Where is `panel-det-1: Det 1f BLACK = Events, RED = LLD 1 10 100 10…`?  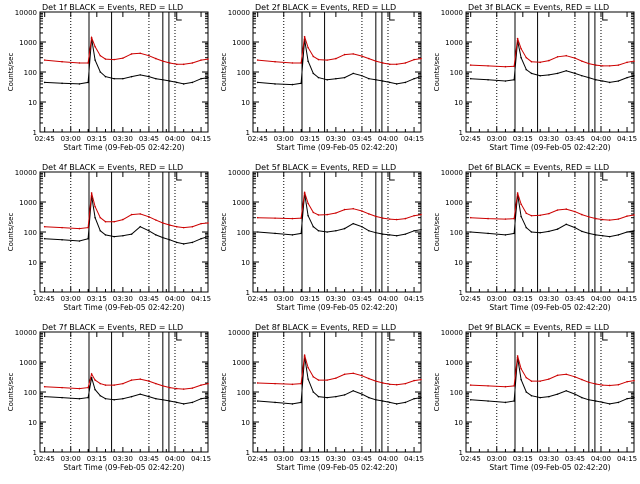 panel-det-1: Det 1f BLACK = Events, RED = LLD 1 10 100 10… is located at coordinates (109, 77).